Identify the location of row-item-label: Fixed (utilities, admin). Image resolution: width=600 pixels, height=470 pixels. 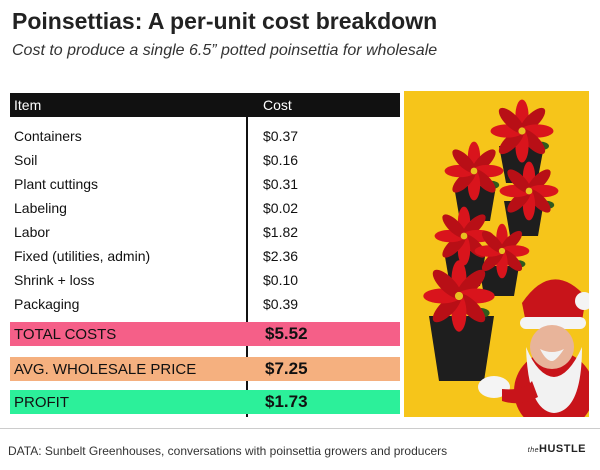
(82, 256).